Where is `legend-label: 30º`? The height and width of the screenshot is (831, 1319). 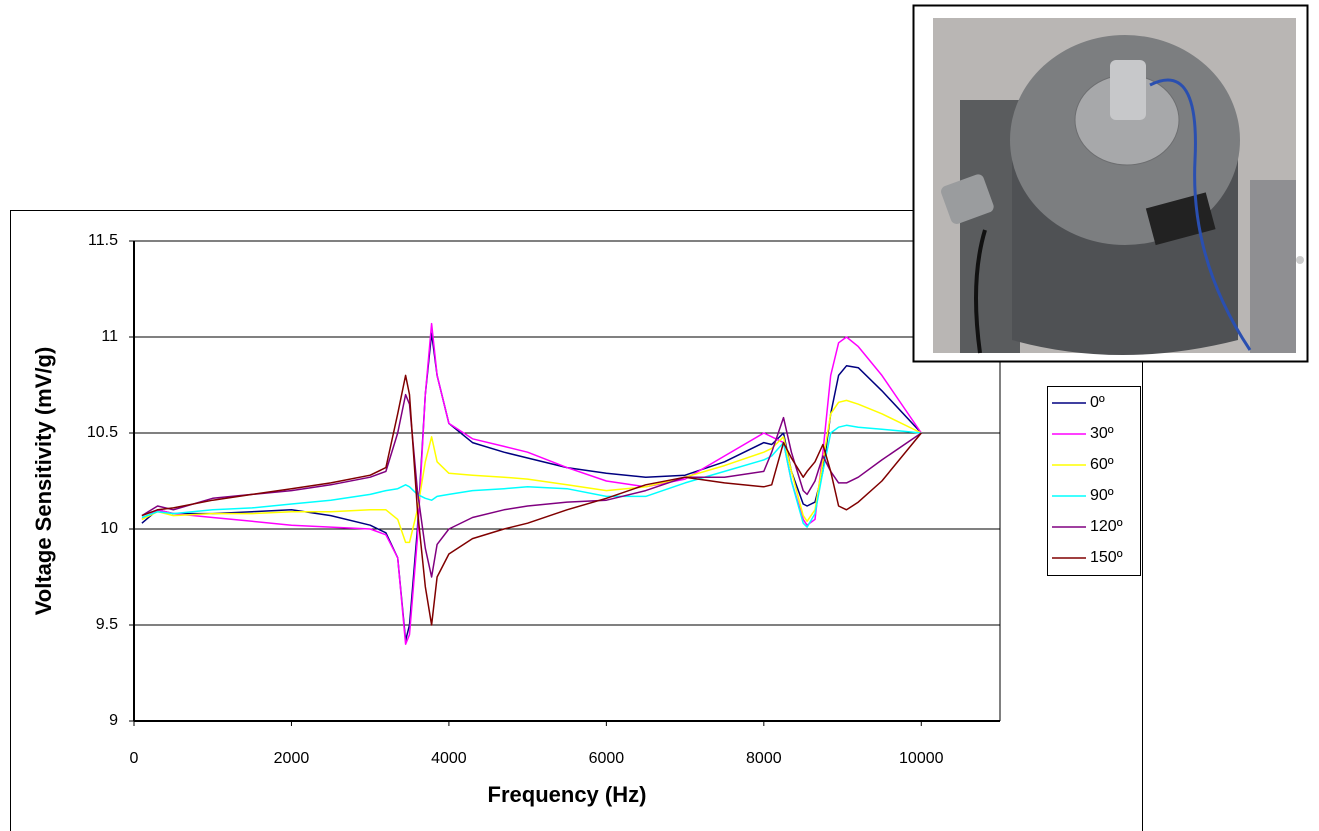 legend-label: 30º is located at coordinates (1102, 433).